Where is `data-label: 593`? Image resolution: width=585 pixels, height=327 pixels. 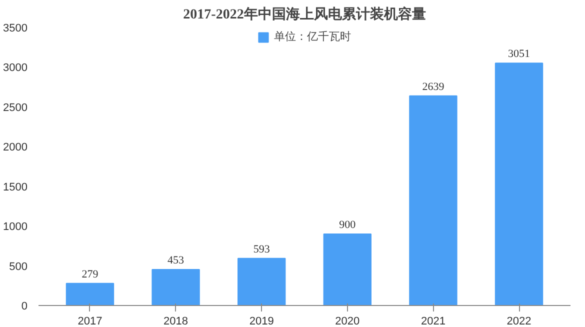 data-label: 593 is located at coordinates (261, 249).